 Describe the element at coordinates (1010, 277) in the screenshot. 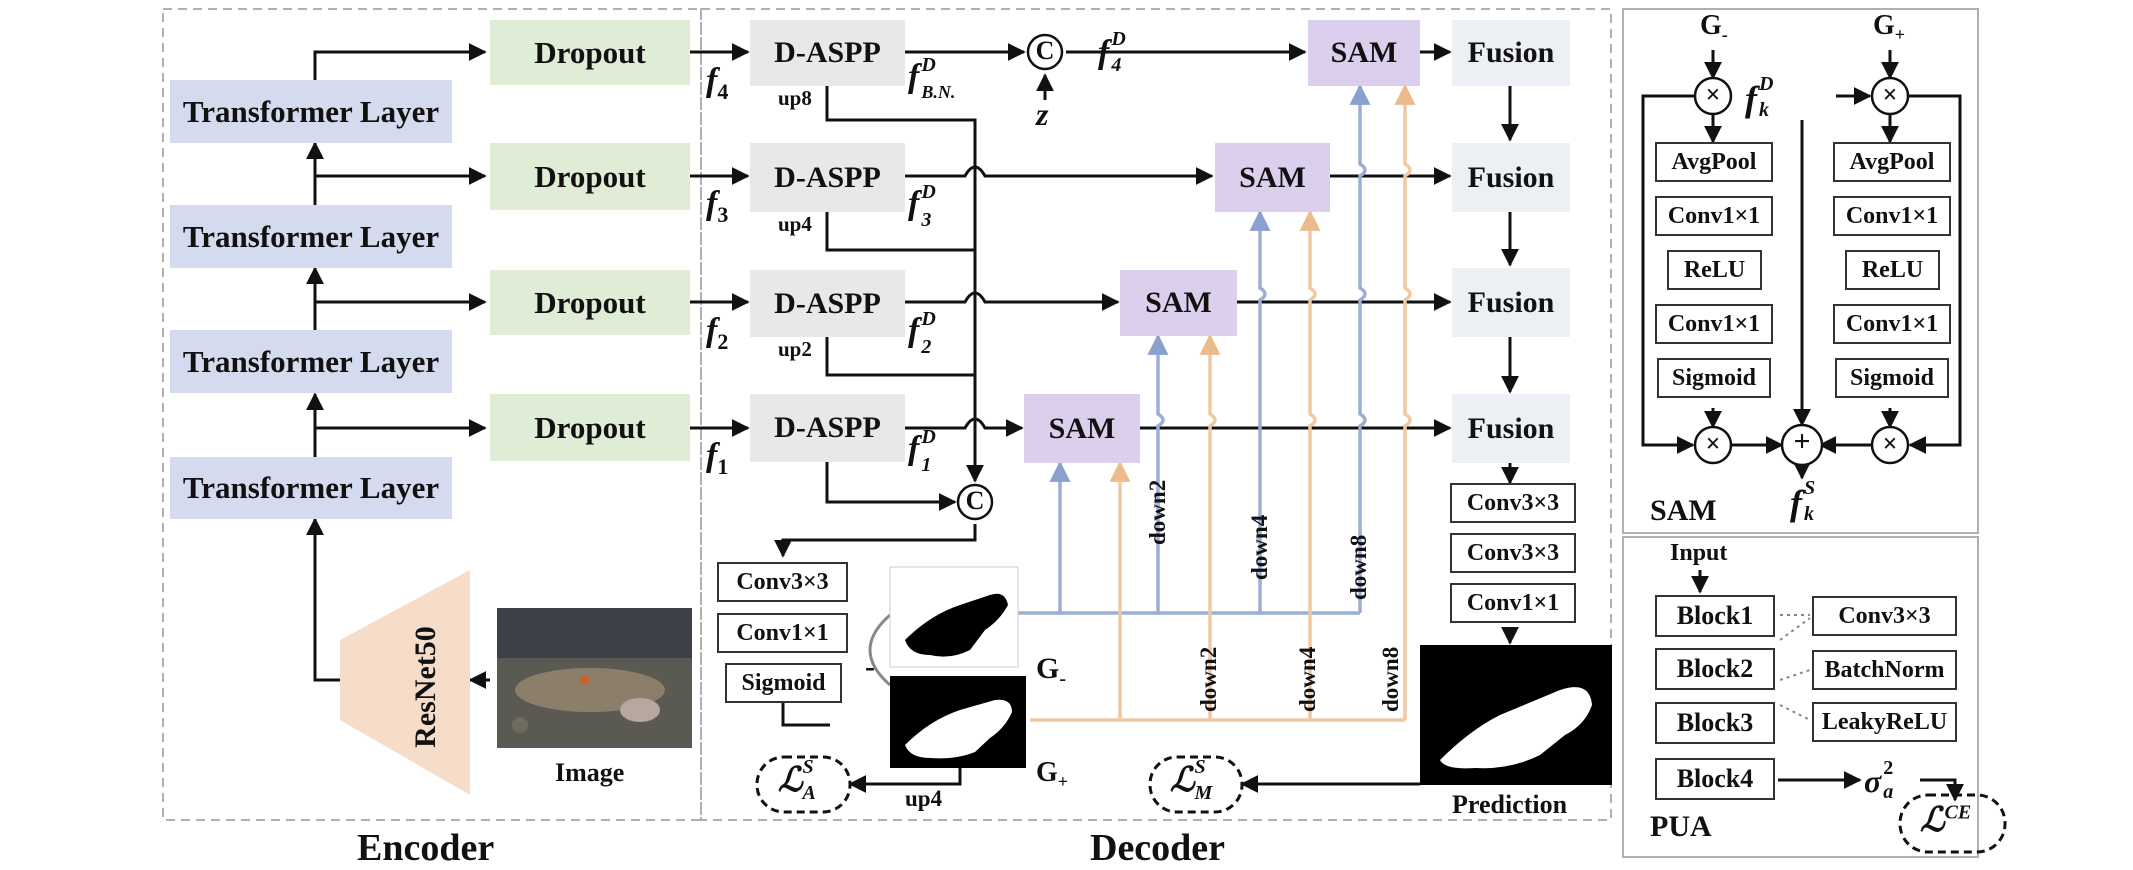

I see `concat-circles` at that location.